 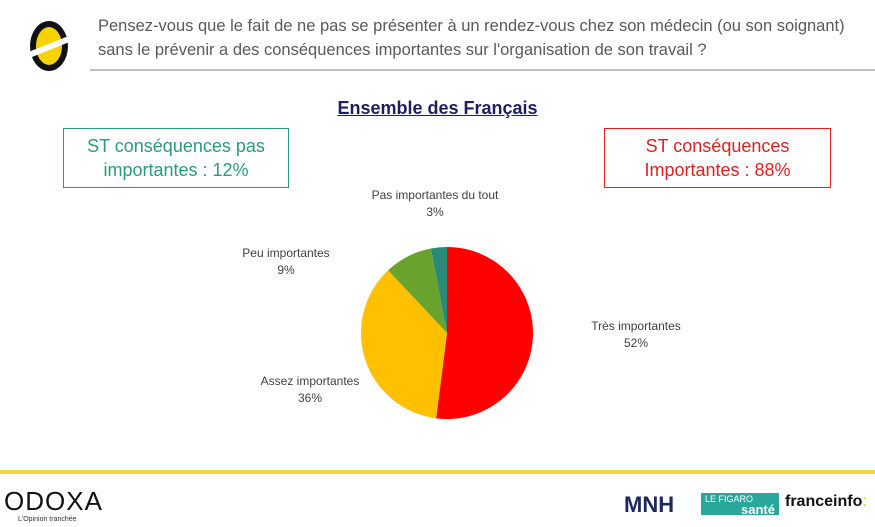 I want to click on chart-title: Ensemble des Français, so click(x=437, y=108).